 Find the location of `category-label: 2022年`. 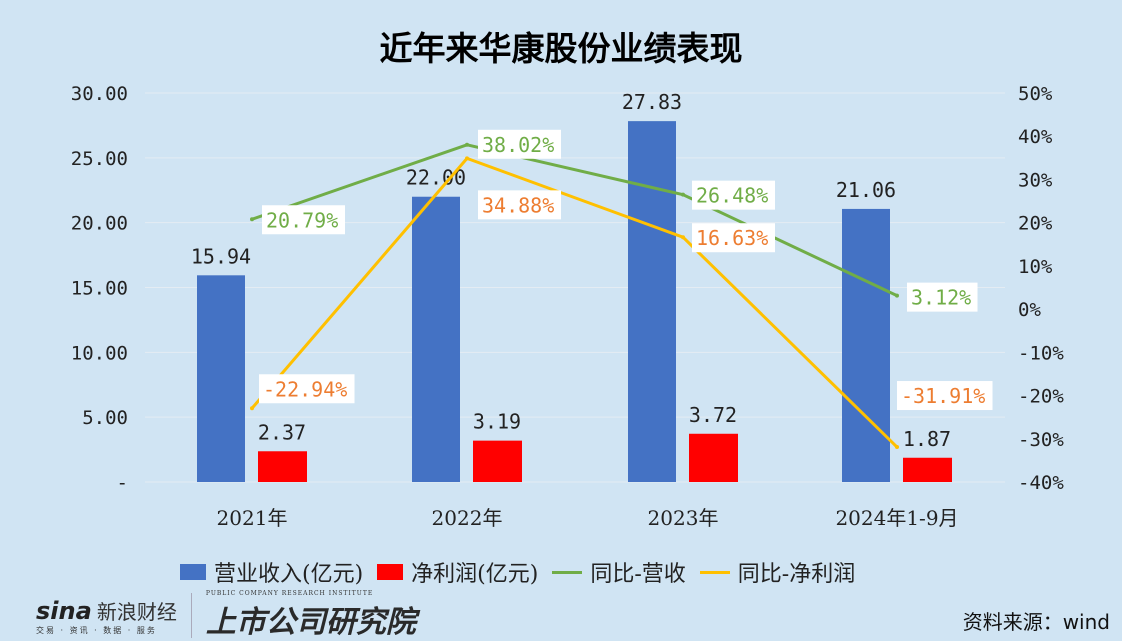

category-label: 2022年 is located at coordinates (467, 518).